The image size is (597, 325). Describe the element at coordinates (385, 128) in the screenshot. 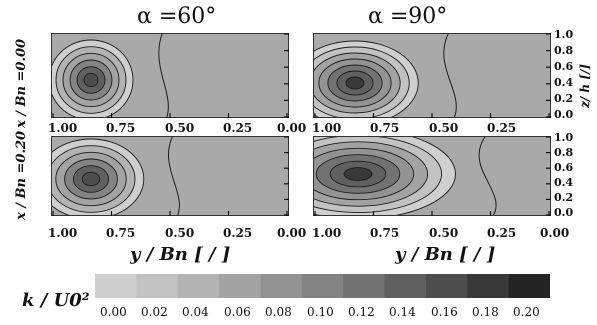

I see `x-tick-label-mid-a90-1: 0.75` at that location.